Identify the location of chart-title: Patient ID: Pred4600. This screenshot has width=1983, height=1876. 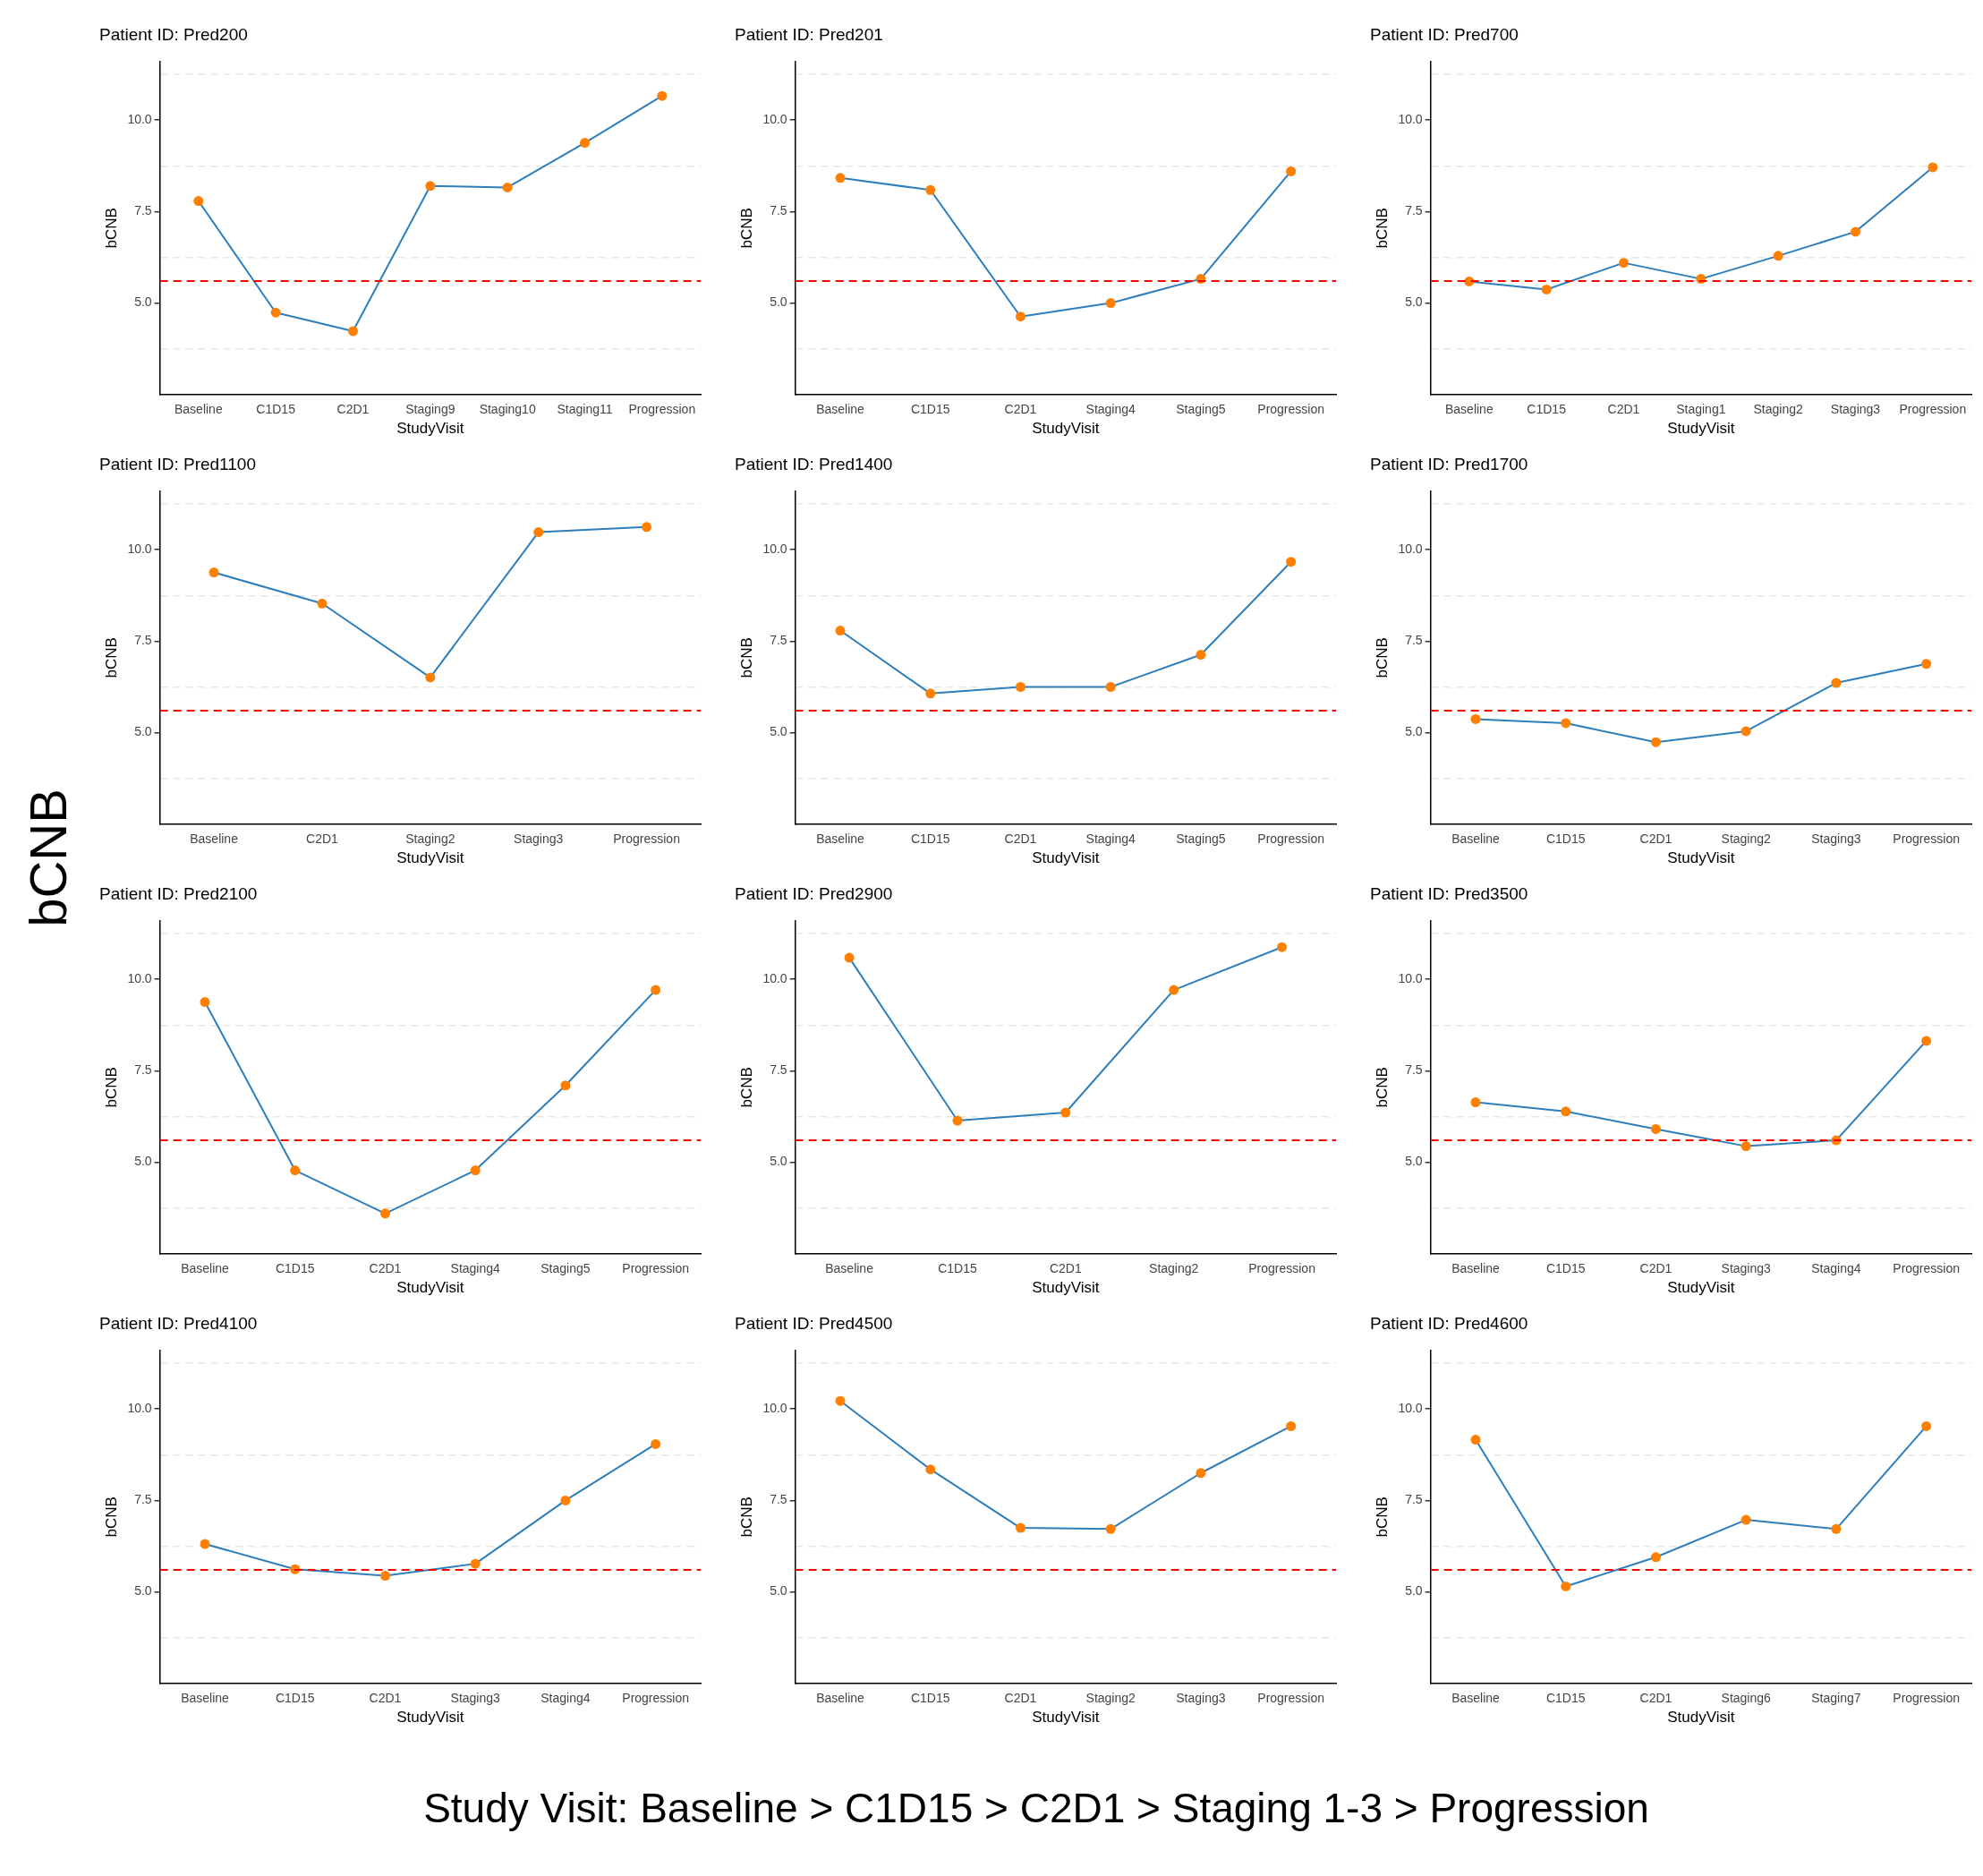
(1449, 1323).